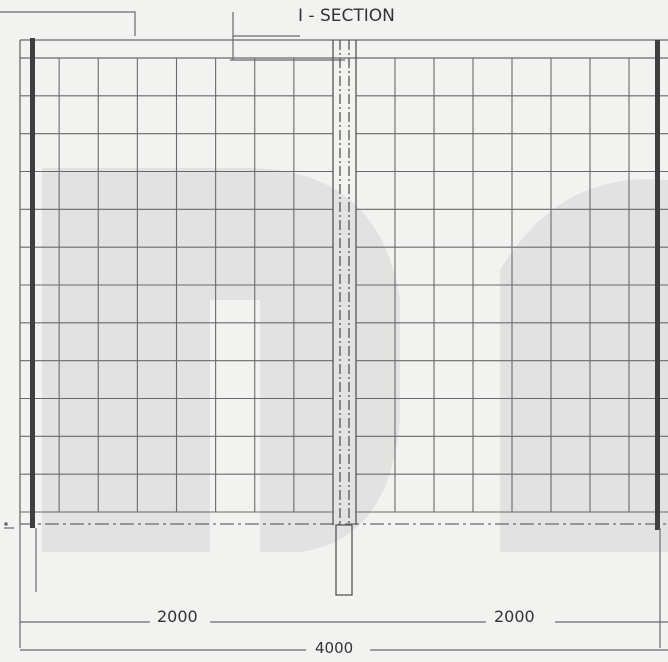 This screenshot has width=668, height=662. What do you see at coordinates (344, 636) in the screenshot?
I see `dimension-lines` at bounding box center [344, 636].